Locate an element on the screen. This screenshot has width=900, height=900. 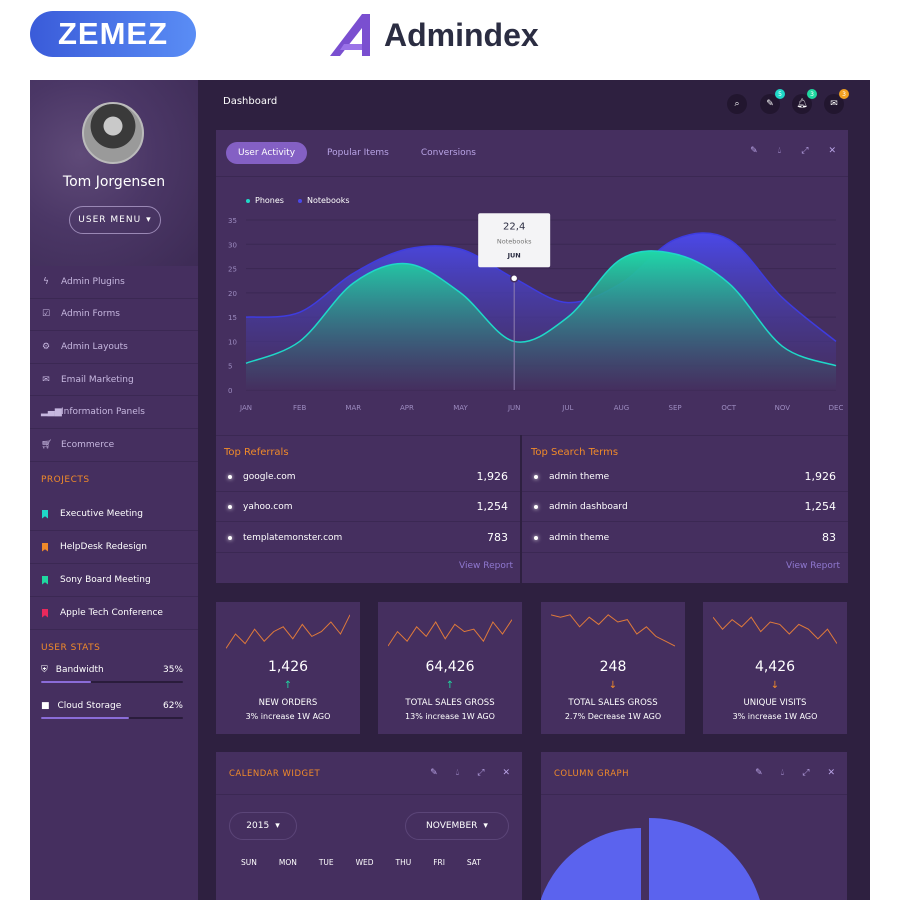
kpi-value: 248 is located at coordinates (613, 667).